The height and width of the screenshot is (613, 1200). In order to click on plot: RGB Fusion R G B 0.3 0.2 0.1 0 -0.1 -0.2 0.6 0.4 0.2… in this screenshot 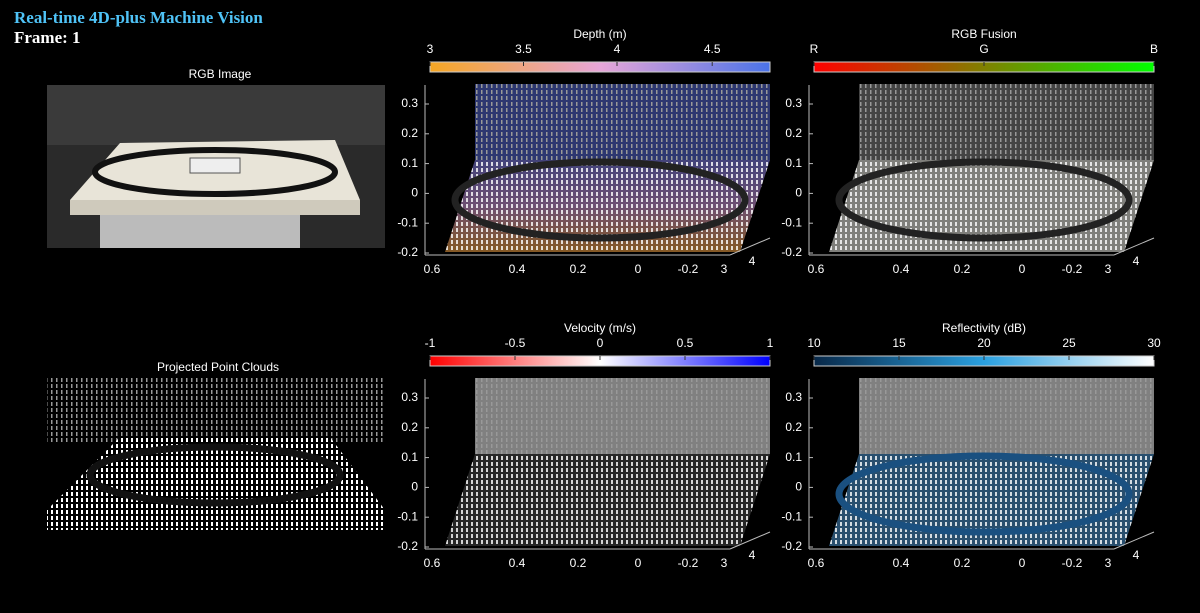, I will do `click(969, 151)`.